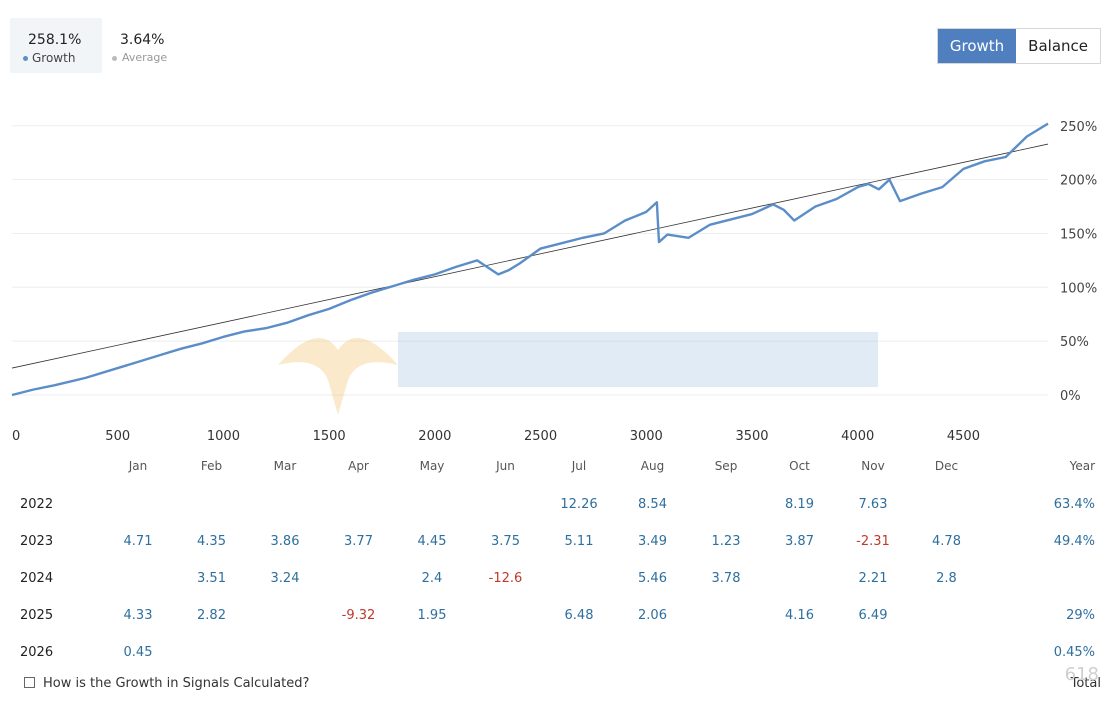 This screenshot has width=1111, height=701. What do you see at coordinates (25, 58) in the screenshot?
I see `growth-legend-dot` at bounding box center [25, 58].